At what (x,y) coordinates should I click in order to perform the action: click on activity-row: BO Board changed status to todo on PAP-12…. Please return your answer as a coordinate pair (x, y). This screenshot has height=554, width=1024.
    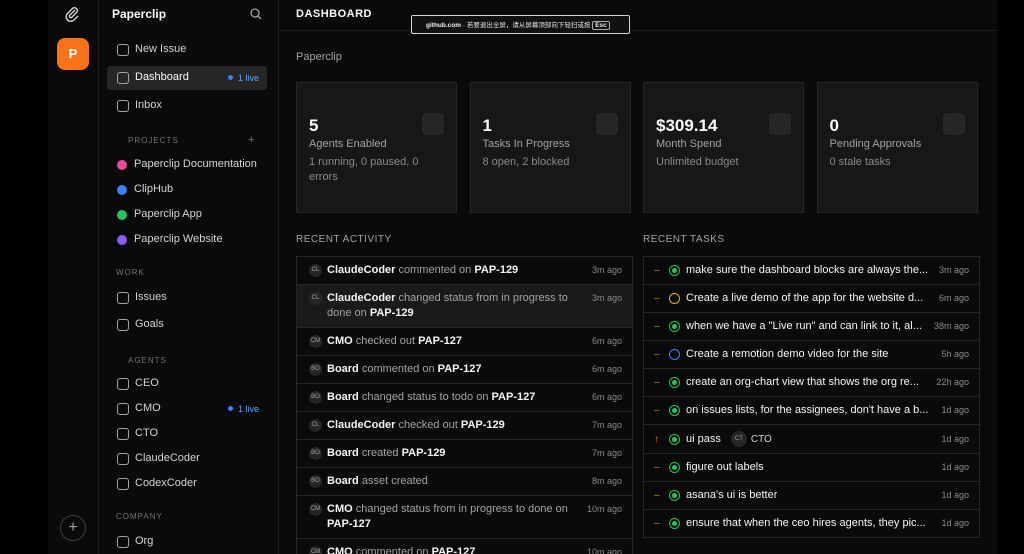
    Looking at the image, I should click on (464, 398).